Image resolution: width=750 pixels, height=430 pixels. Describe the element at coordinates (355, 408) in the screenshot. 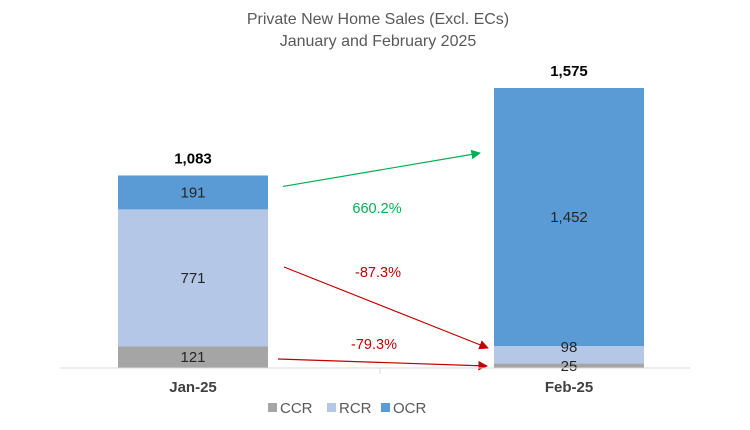

I see `legend-label-rcr: RCR` at that location.